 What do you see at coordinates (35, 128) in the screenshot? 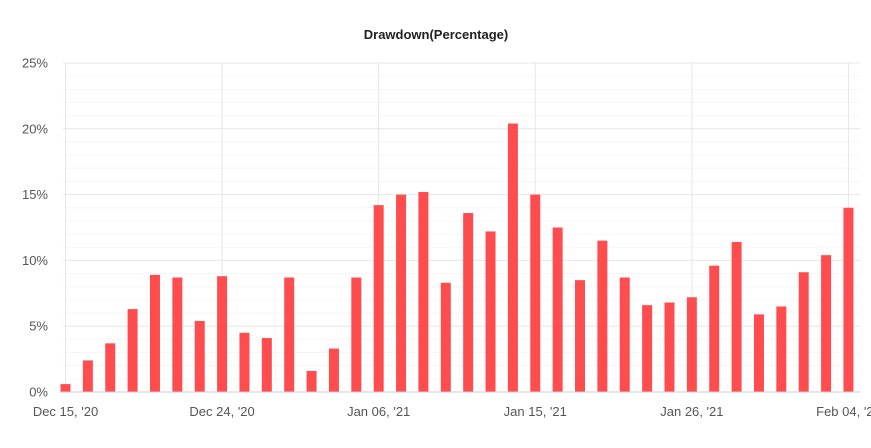
I see `y-tick-label: 20%` at bounding box center [35, 128].